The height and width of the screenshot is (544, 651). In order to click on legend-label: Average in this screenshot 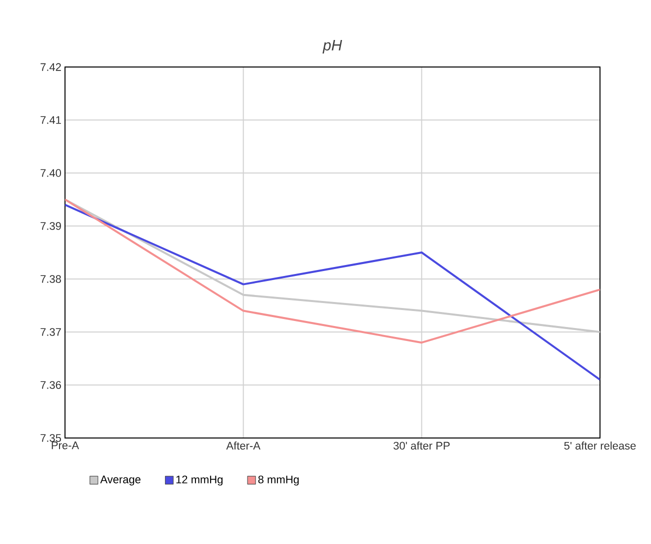, I will do `click(120, 481)`.